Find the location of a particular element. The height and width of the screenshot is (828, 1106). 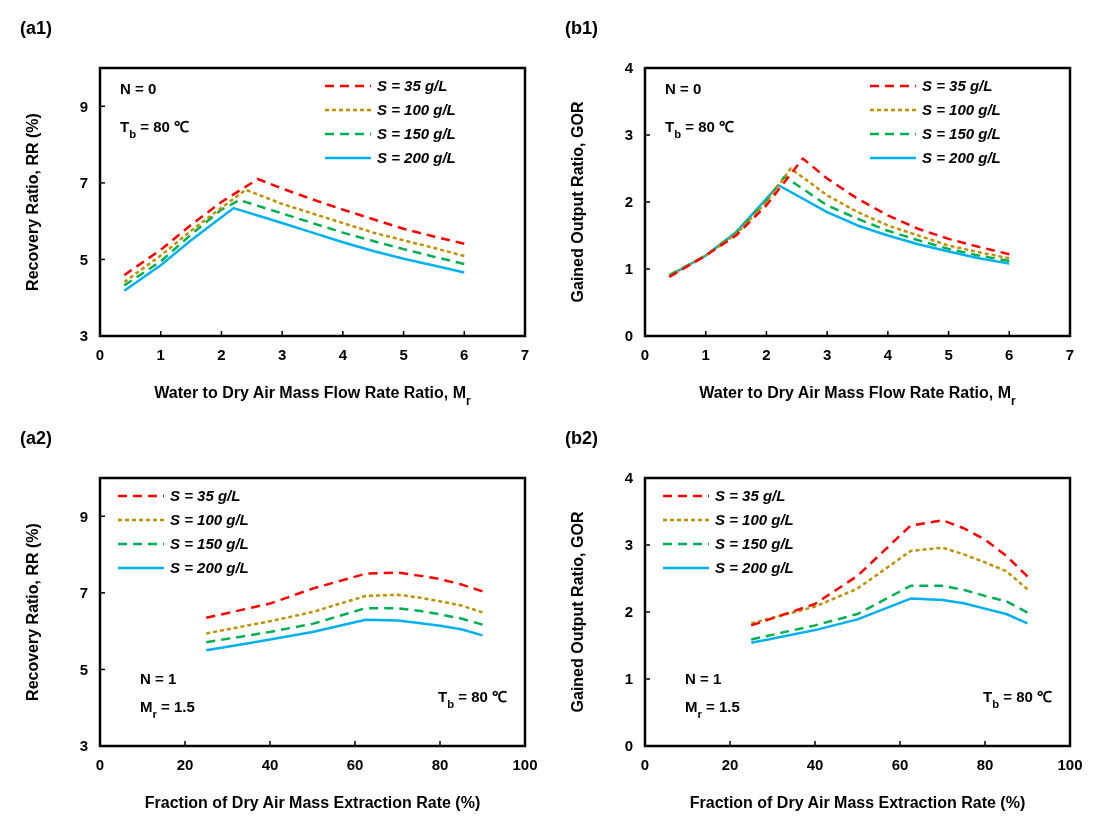

chart-title: (b1) is located at coordinates (581, 28).